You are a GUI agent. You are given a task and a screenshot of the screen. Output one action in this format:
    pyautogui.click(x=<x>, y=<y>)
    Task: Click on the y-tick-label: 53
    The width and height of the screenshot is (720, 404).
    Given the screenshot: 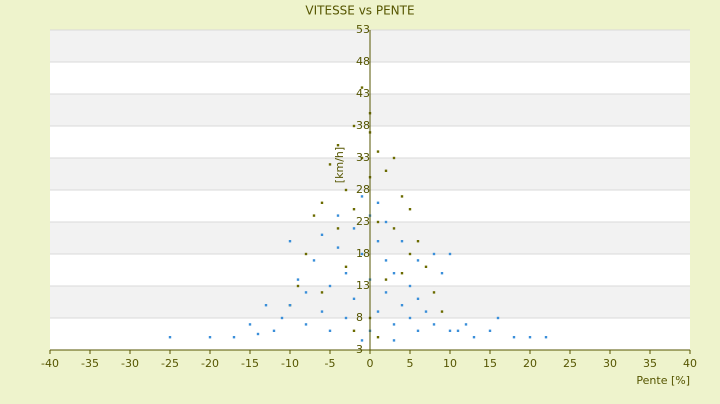 What is the action you would take?
    pyautogui.click(x=363, y=29)
    